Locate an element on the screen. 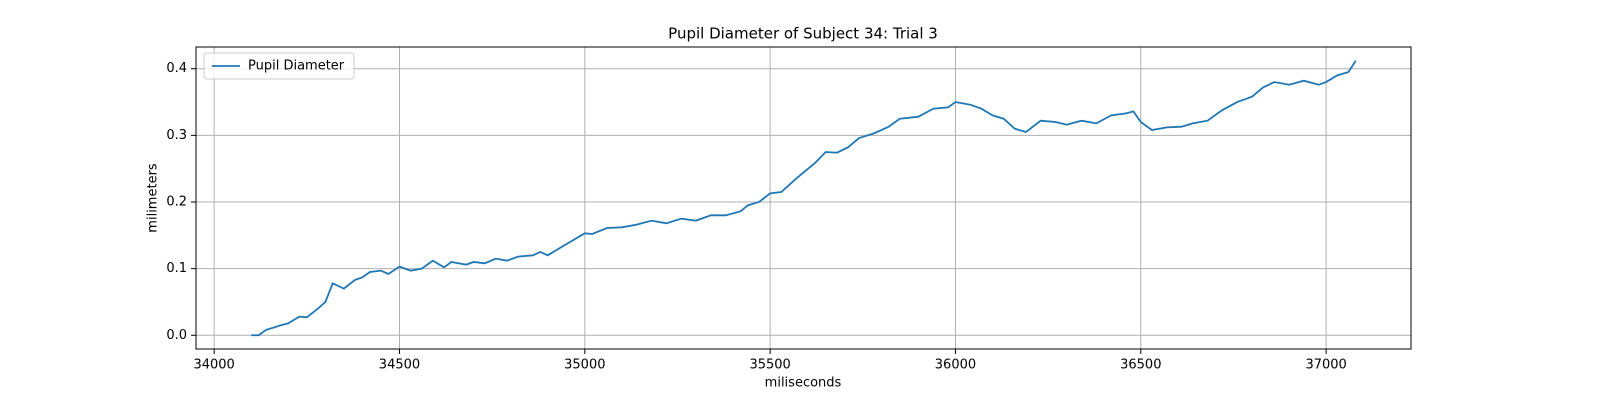  legend-box is located at coordinates (279, 66).